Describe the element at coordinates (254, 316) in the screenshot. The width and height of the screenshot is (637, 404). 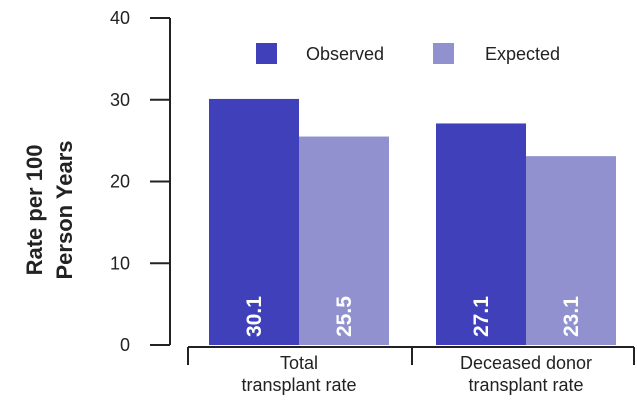
I see `bar-value-label: 30.1` at that location.